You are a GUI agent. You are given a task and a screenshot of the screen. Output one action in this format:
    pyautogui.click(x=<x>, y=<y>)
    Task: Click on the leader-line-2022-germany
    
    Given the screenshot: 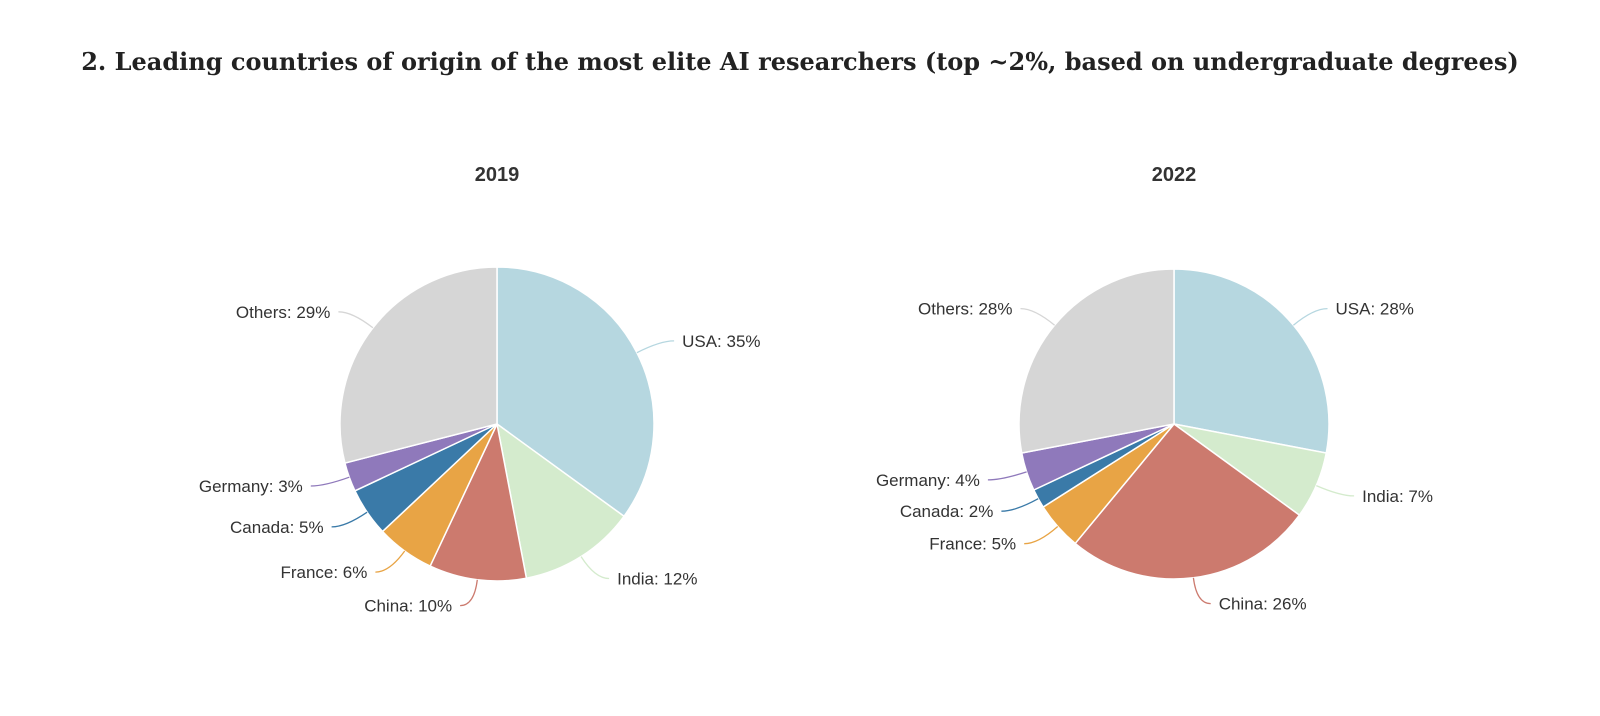 What is the action you would take?
    pyautogui.click(x=1007, y=476)
    